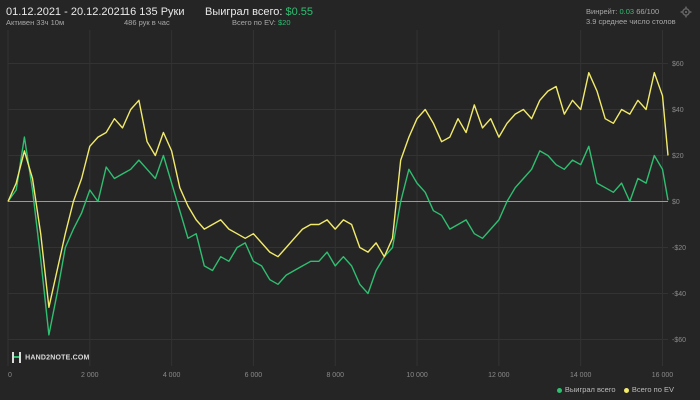  What do you see at coordinates (66, 12) in the screenshot?
I see `date-range: 01.12.2021 - 20.12.2021` at bounding box center [66, 12].